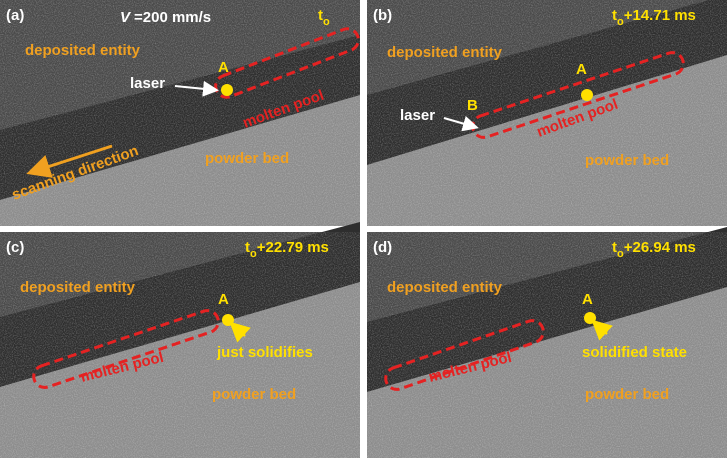 Image resolution: width=727 pixels, height=458 pixels. I want to click on state-label: just solidifies, so click(264, 352).